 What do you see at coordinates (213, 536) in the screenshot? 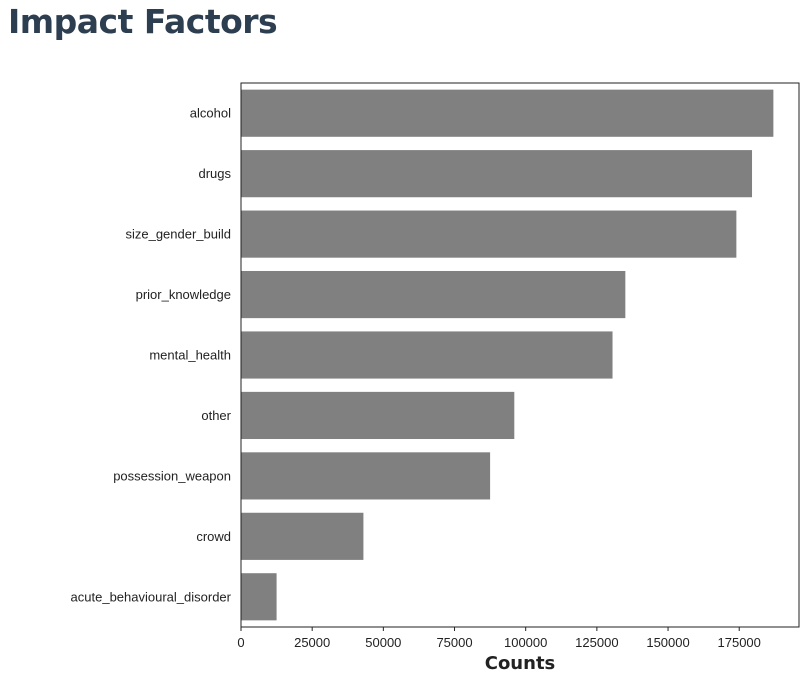
I see `category-label: crowd` at bounding box center [213, 536].